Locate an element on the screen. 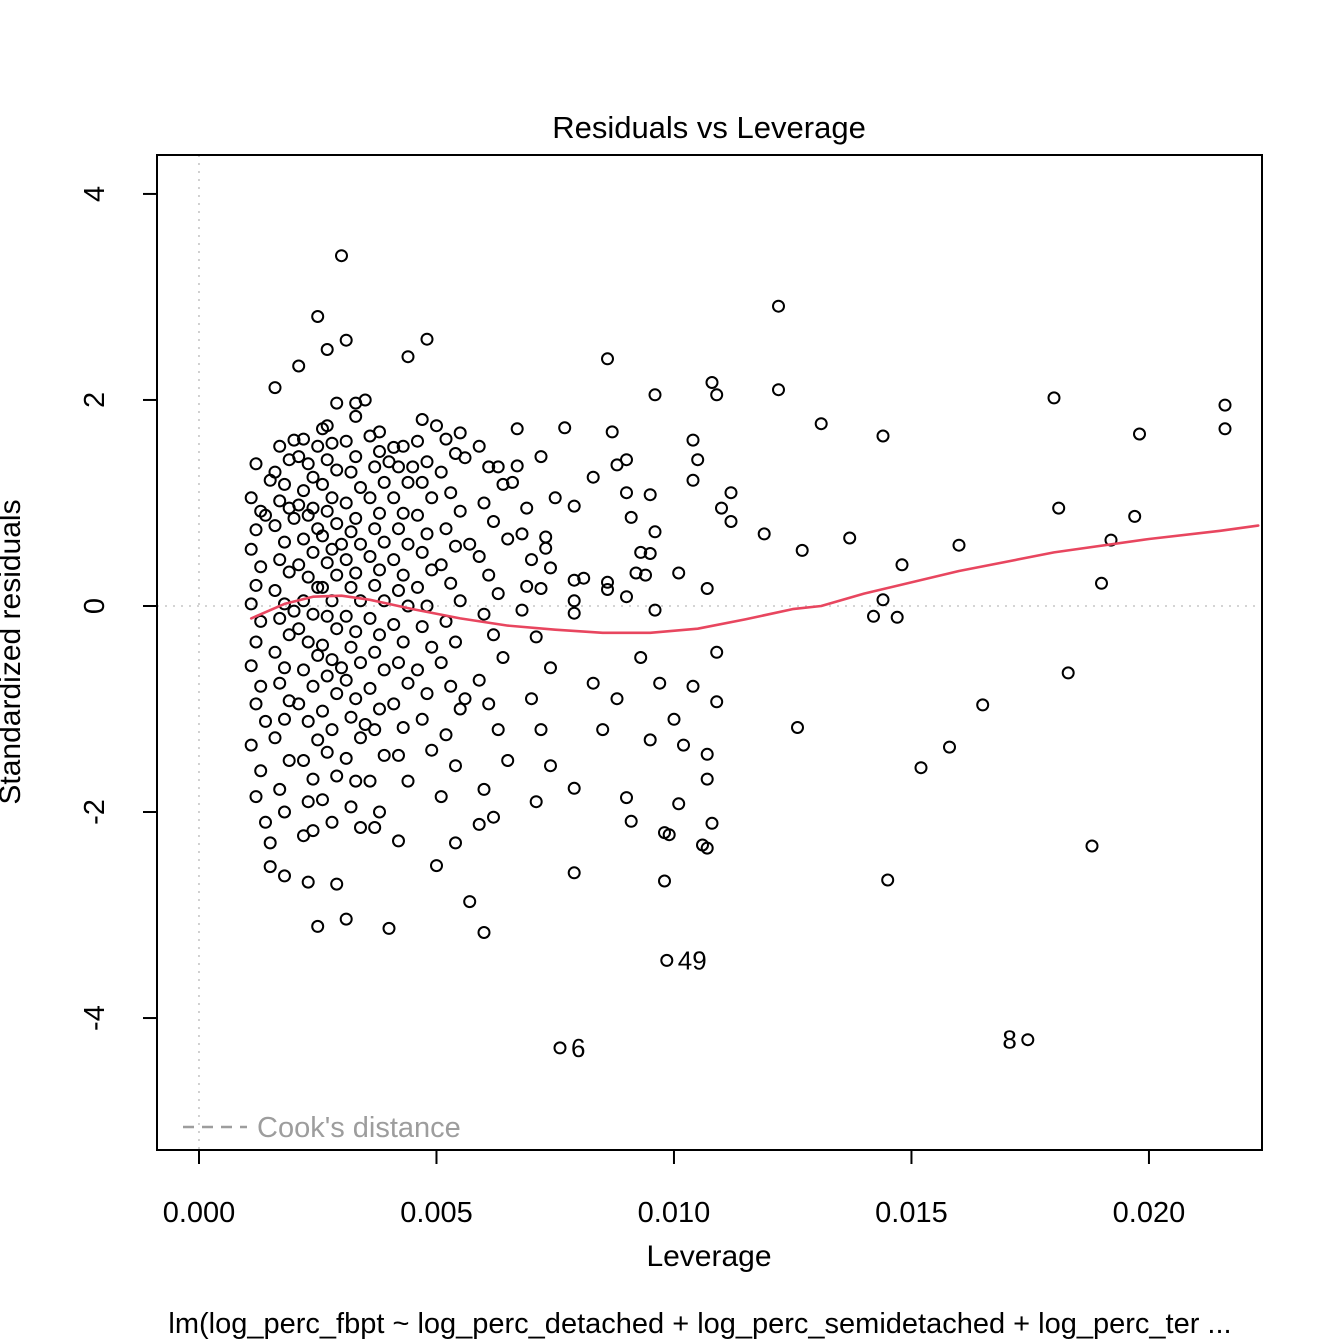  y-tick-label: 2 is located at coordinates (95, 400).